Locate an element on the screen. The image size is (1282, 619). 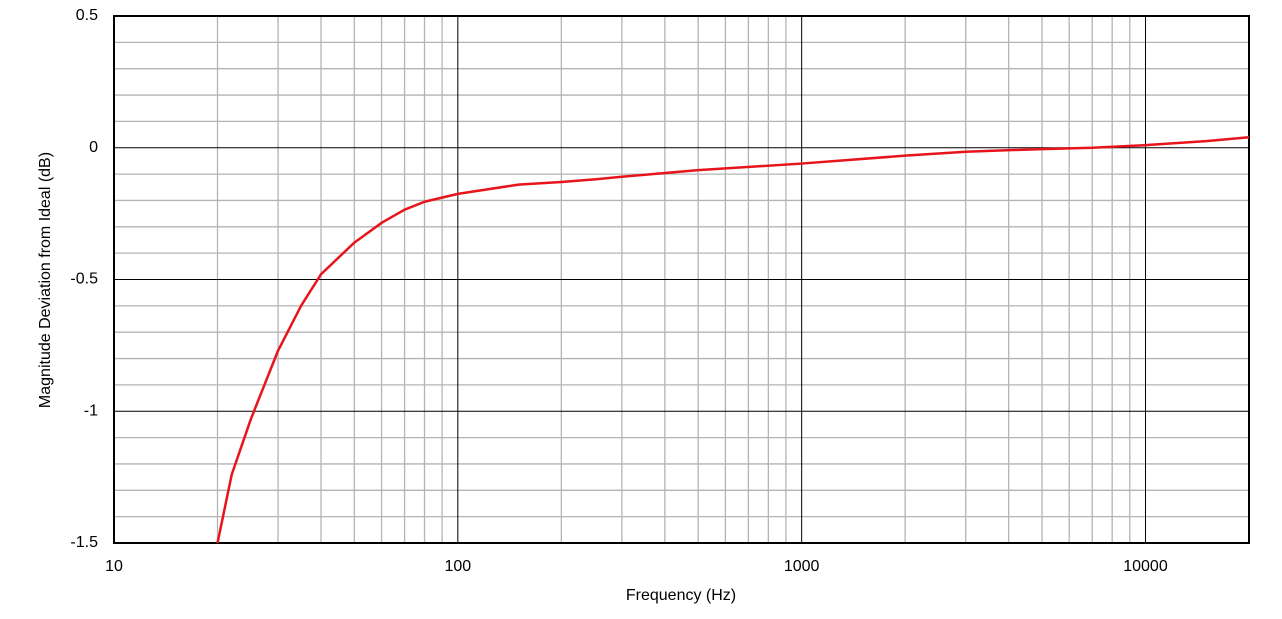
x-tick-label: 1000 is located at coordinates (802, 566).